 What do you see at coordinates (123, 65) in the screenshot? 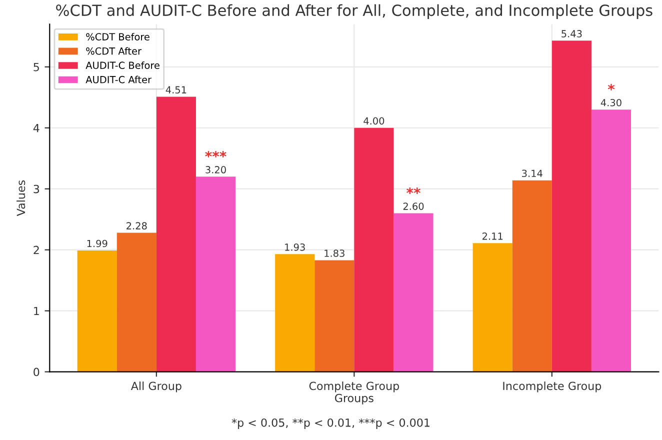
I see `legend-label: AUDIT-C Before` at bounding box center [123, 65].